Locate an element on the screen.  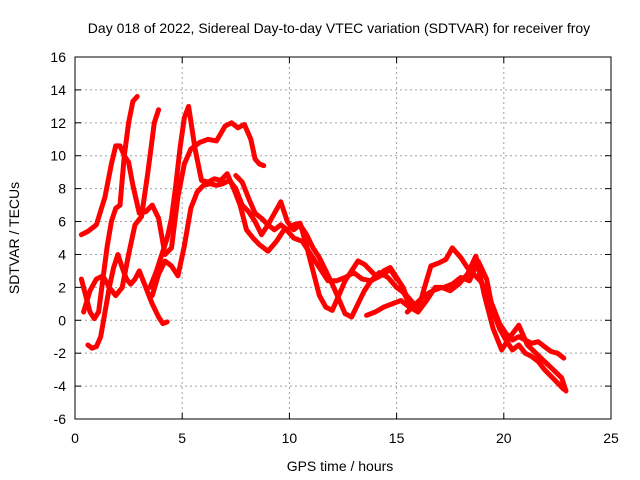
series-track-b is located at coordinates (109, 208).